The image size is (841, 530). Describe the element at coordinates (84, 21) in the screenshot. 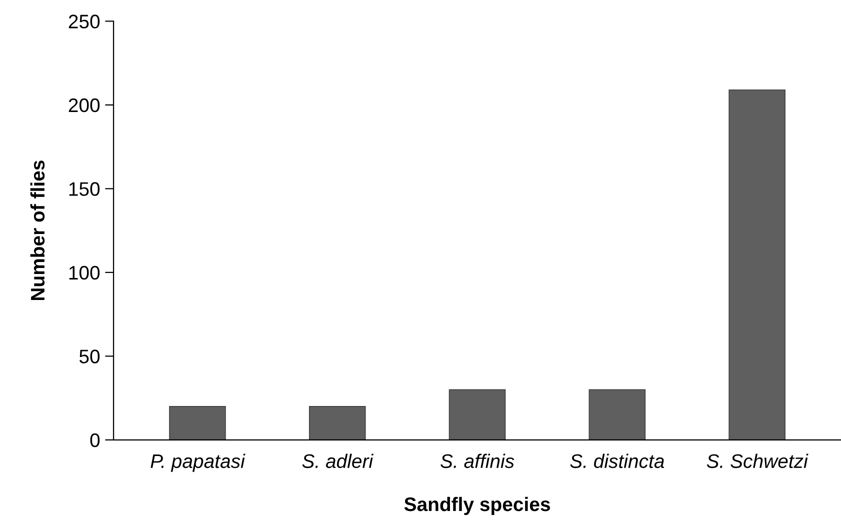

I see `y-tick-label: 250` at that location.